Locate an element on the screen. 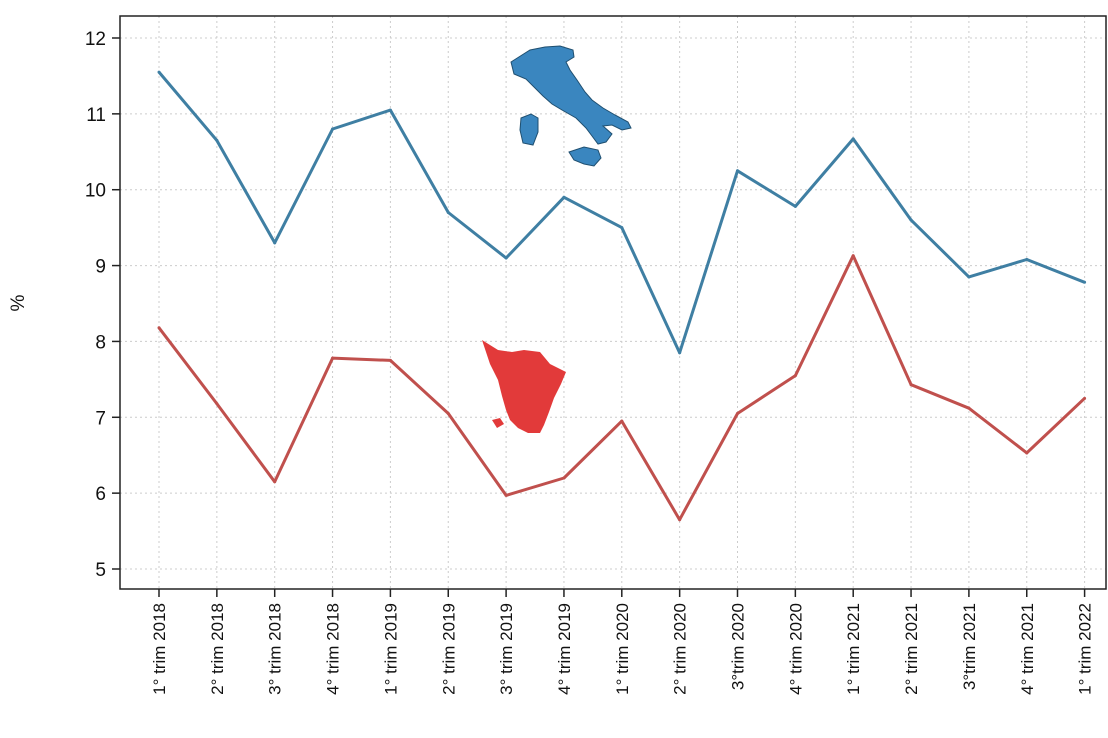 The image size is (1108, 738). x-tick-label: 2° trim 2019 is located at coordinates (448, 649).